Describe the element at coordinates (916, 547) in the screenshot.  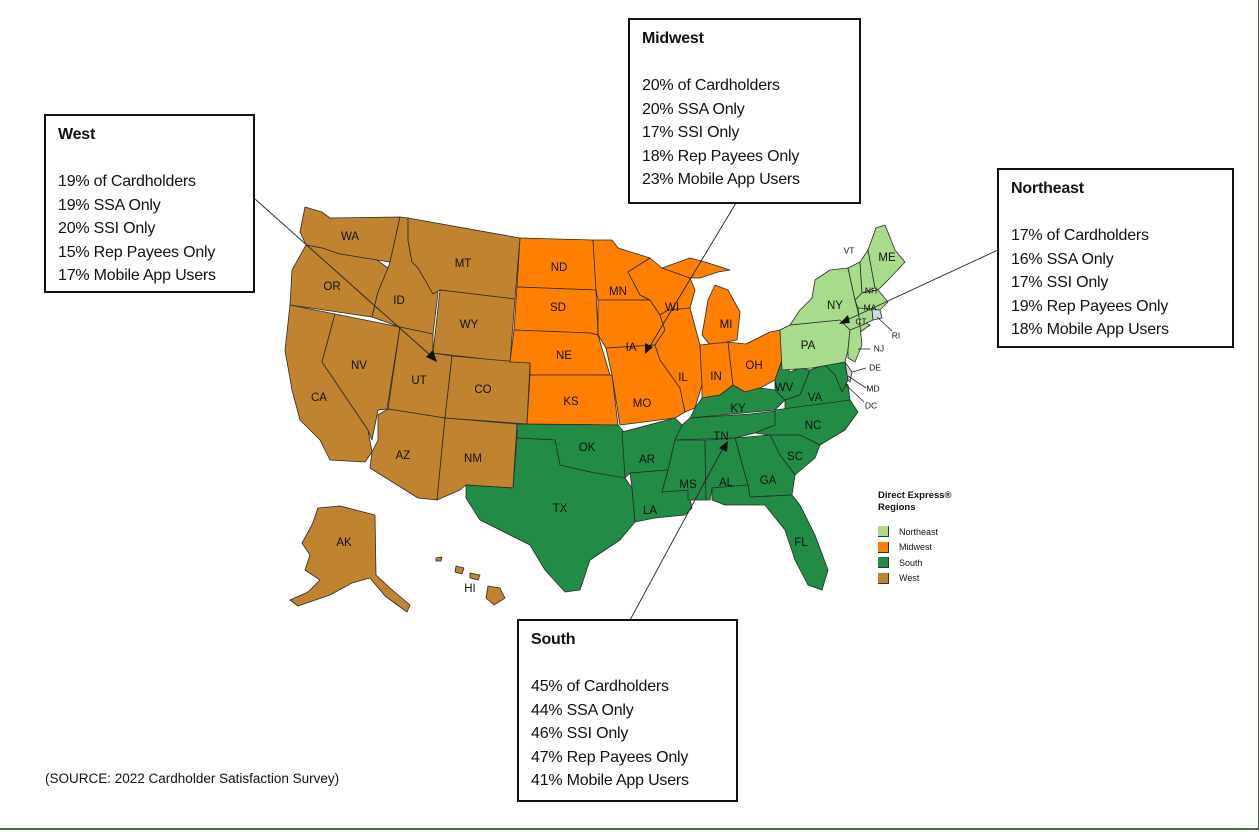
I see `legend-label-midwest: Midwest` at that location.